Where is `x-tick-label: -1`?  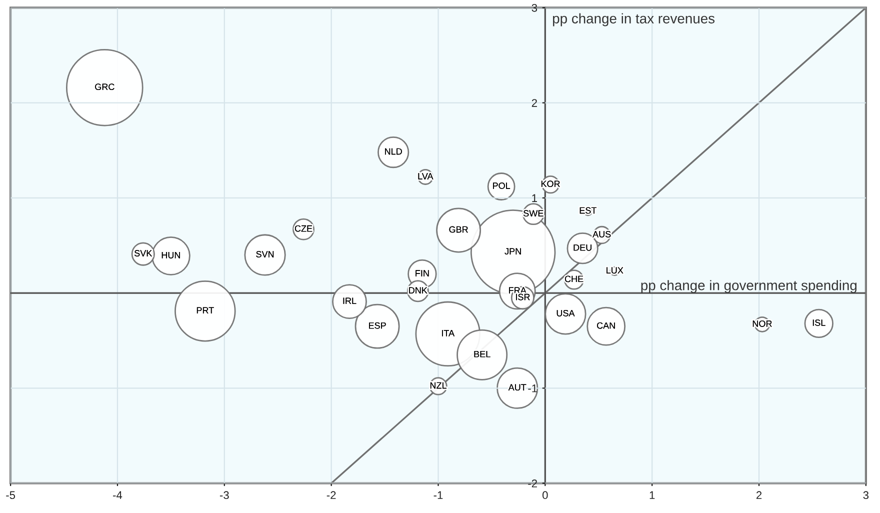
x-tick-label: -1 is located at coordinates (438, 495).